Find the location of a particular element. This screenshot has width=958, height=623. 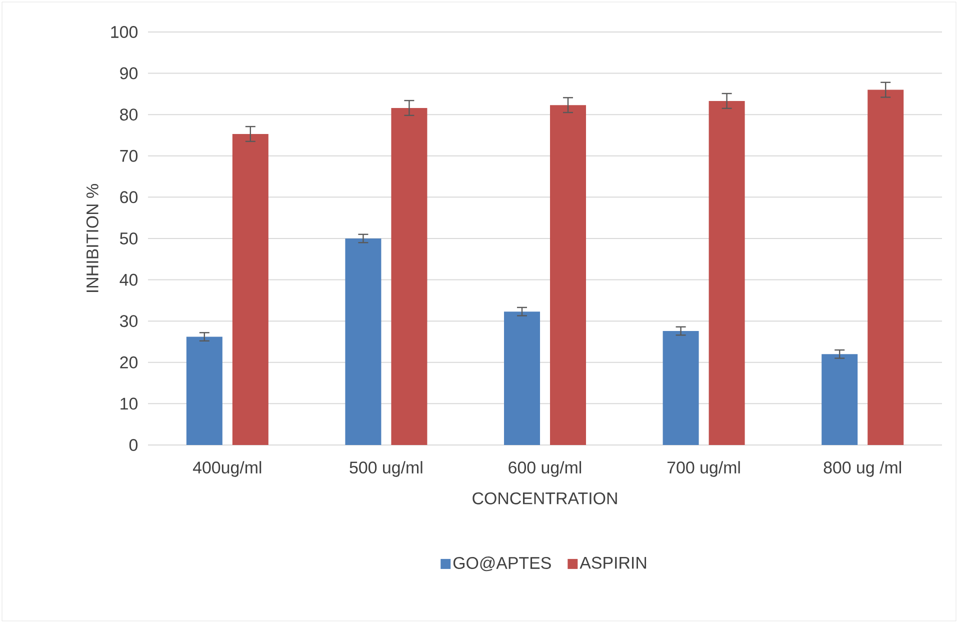

legend-label: ASPIRIN is located at coordinates (613, 562).